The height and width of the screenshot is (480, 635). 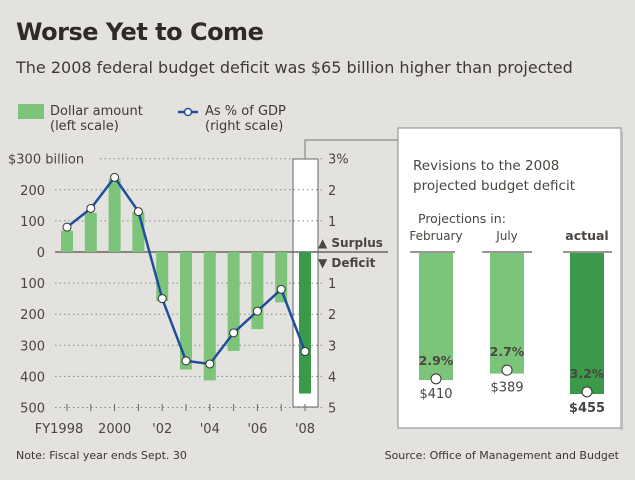 I want to click on chart-title: Worse Yet to Come, so click(x=140, y=32).